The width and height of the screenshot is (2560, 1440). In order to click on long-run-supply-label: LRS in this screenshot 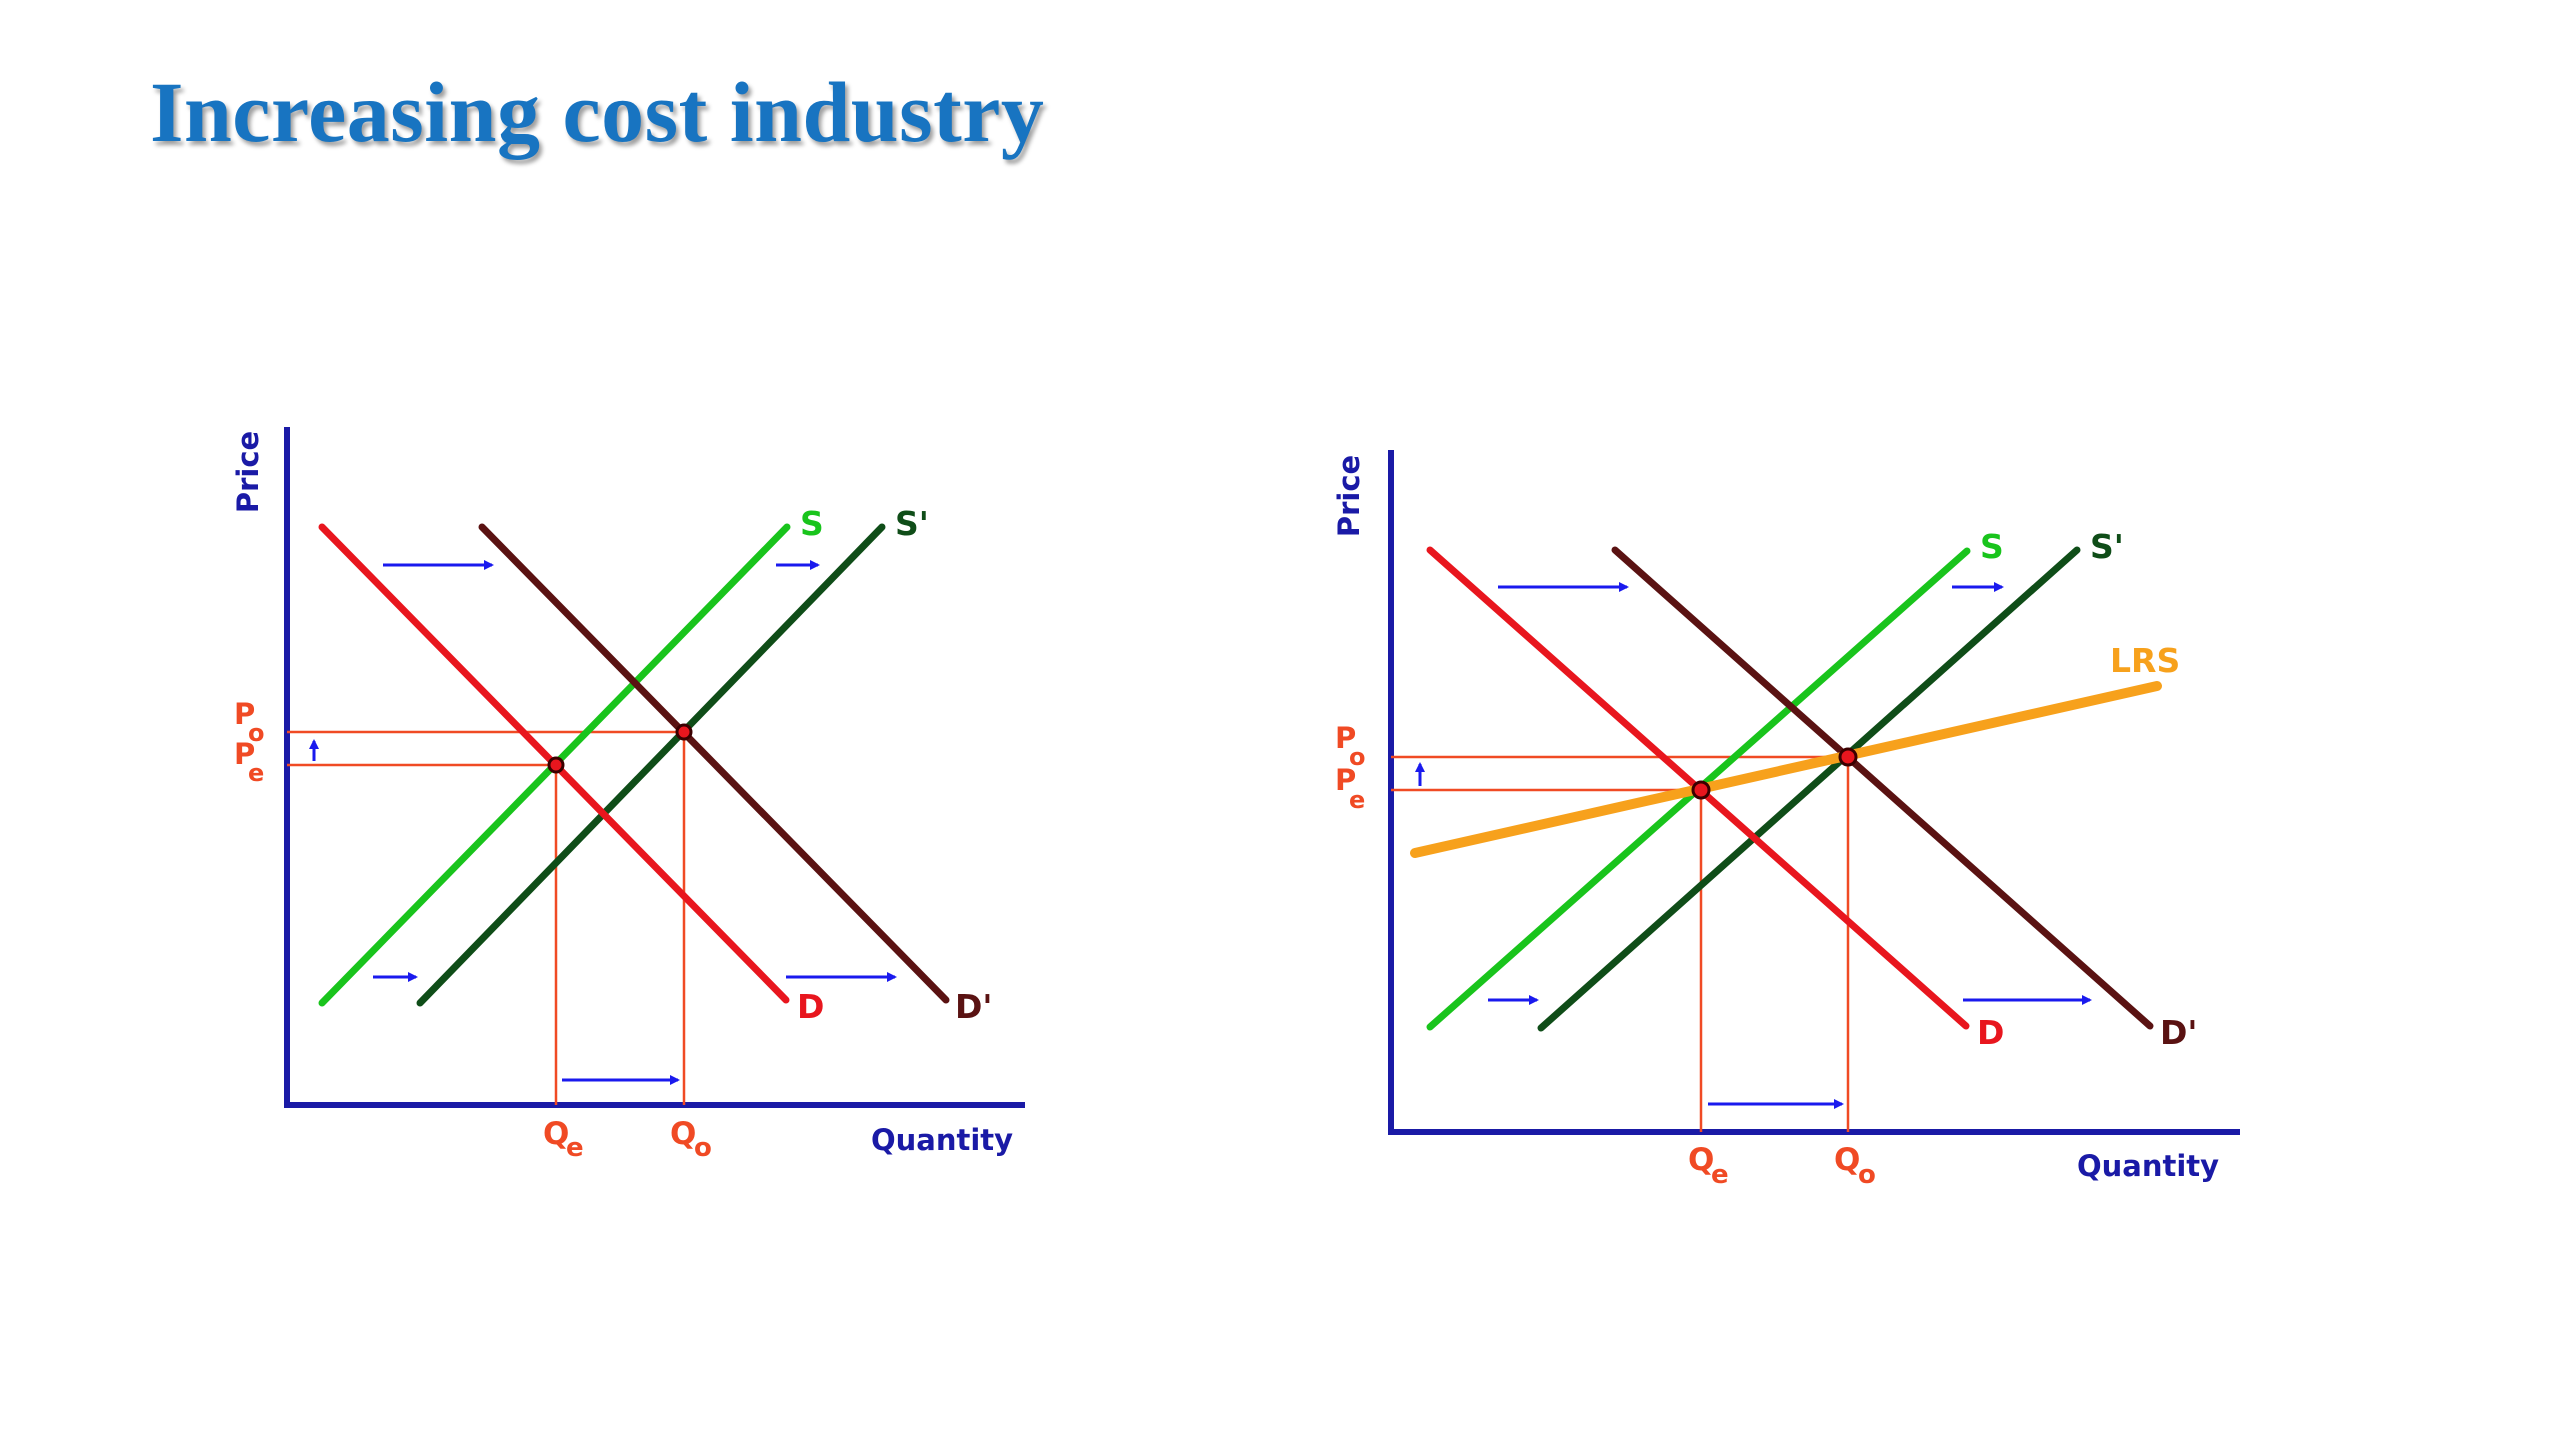, I will do `click(2145, 660)`.